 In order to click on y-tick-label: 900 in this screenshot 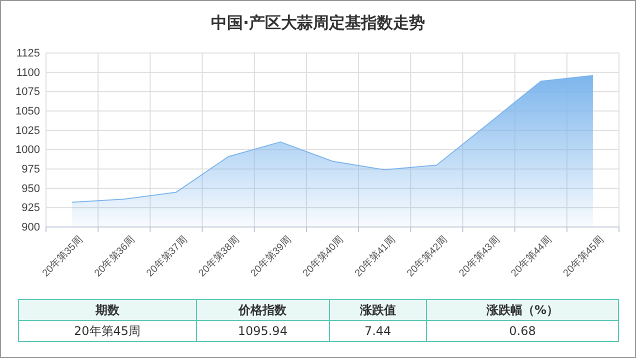, I will do `click(31, 228)`.